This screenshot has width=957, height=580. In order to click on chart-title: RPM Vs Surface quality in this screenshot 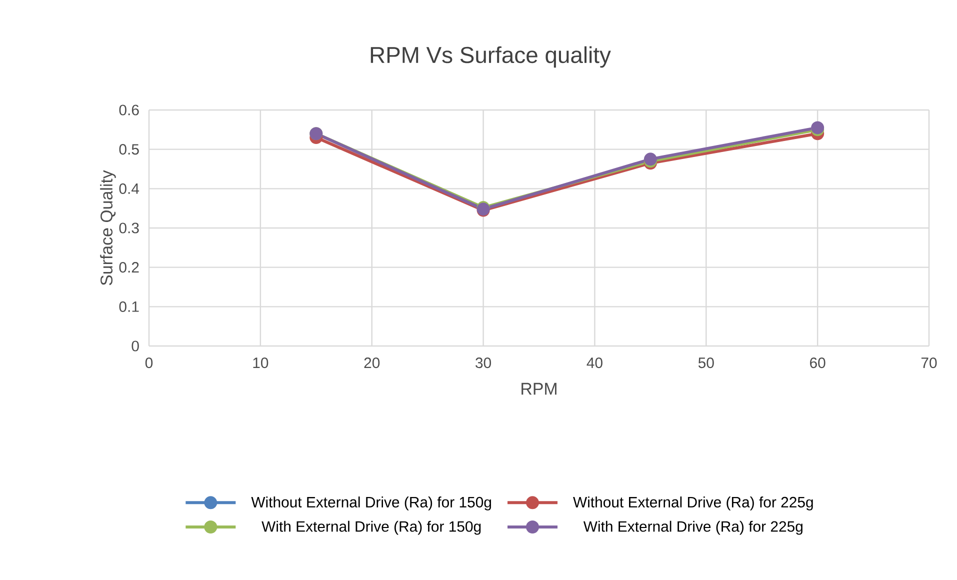, I will do `click(490, 57)`.